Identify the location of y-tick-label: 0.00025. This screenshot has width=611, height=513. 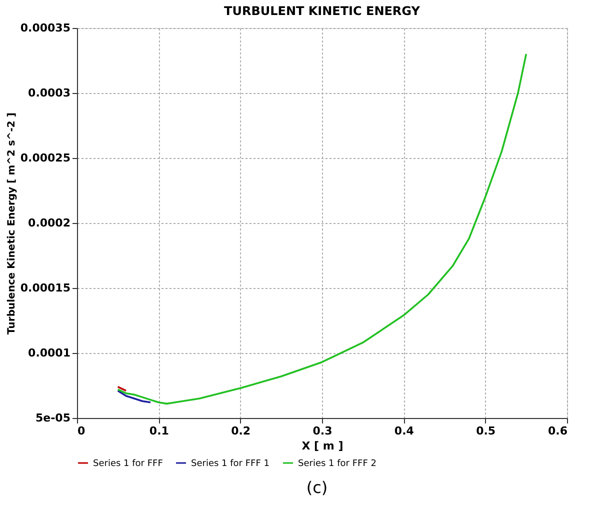
(45, 158).